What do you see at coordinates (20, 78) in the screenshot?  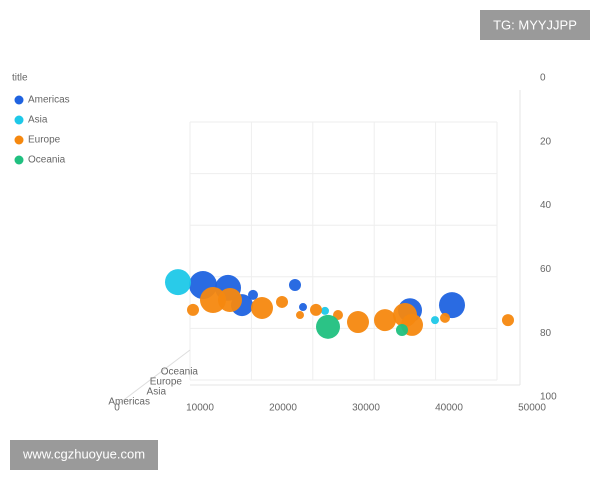 I see `legend-title: title` at bounding box center [20, 78].